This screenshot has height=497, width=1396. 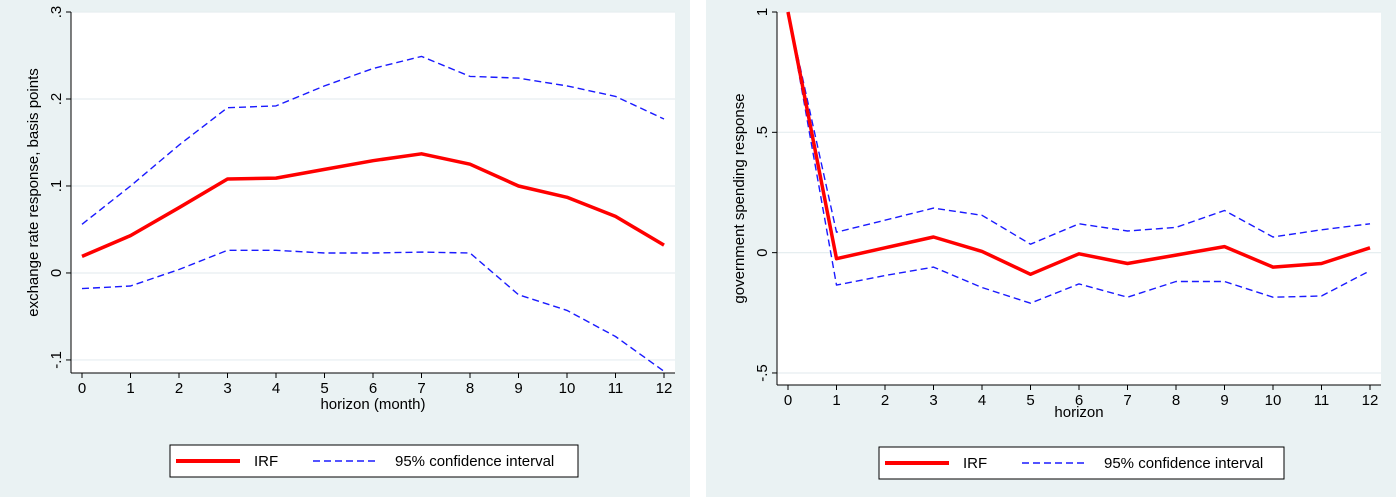 What do you see at coordinates (33, 192) in the screenshot?
I see `y-axis-title: exchange rate response, basis points` at bounding box center [33, 192].